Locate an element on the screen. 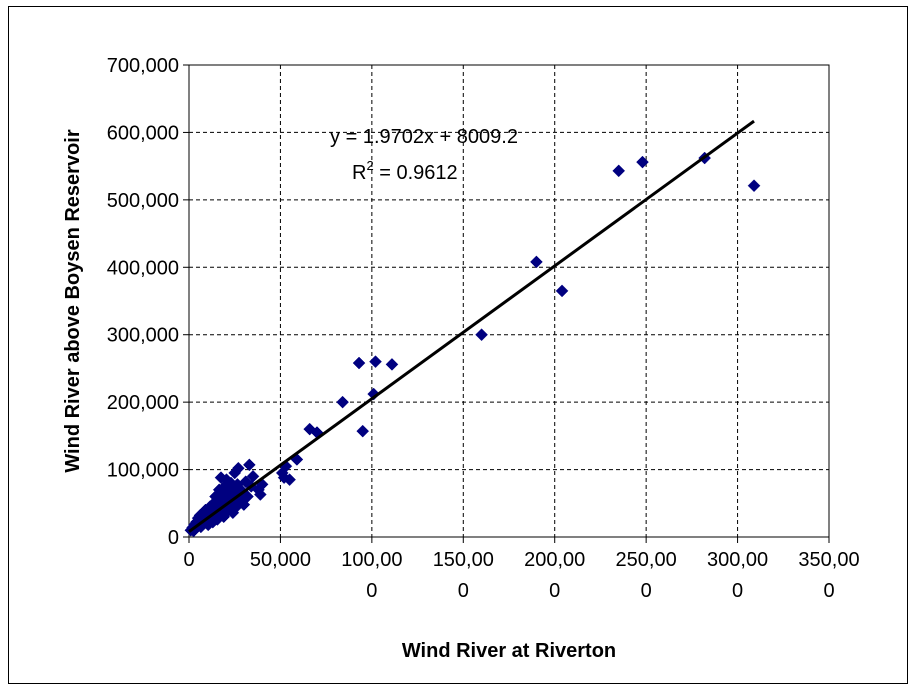 Image resolution: width=918 pixels, height=692 pixels. x-tick-label: 200,00 0 is located at coordinates (554, 575).